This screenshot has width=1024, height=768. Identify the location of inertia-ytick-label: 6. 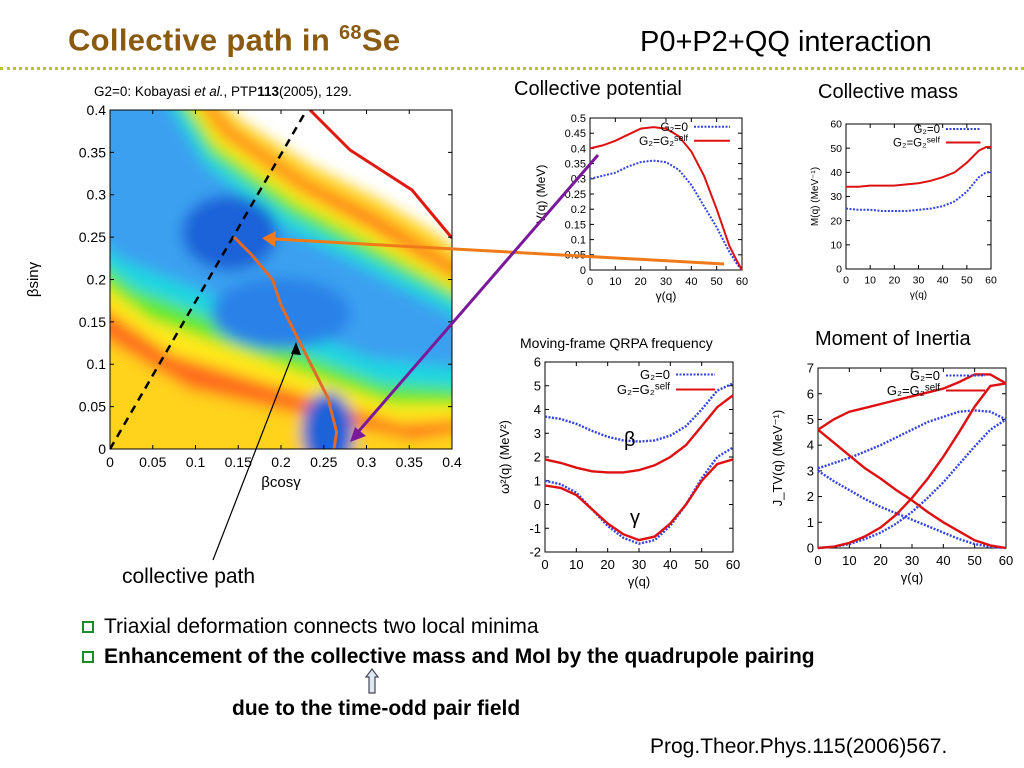
(810, 393).